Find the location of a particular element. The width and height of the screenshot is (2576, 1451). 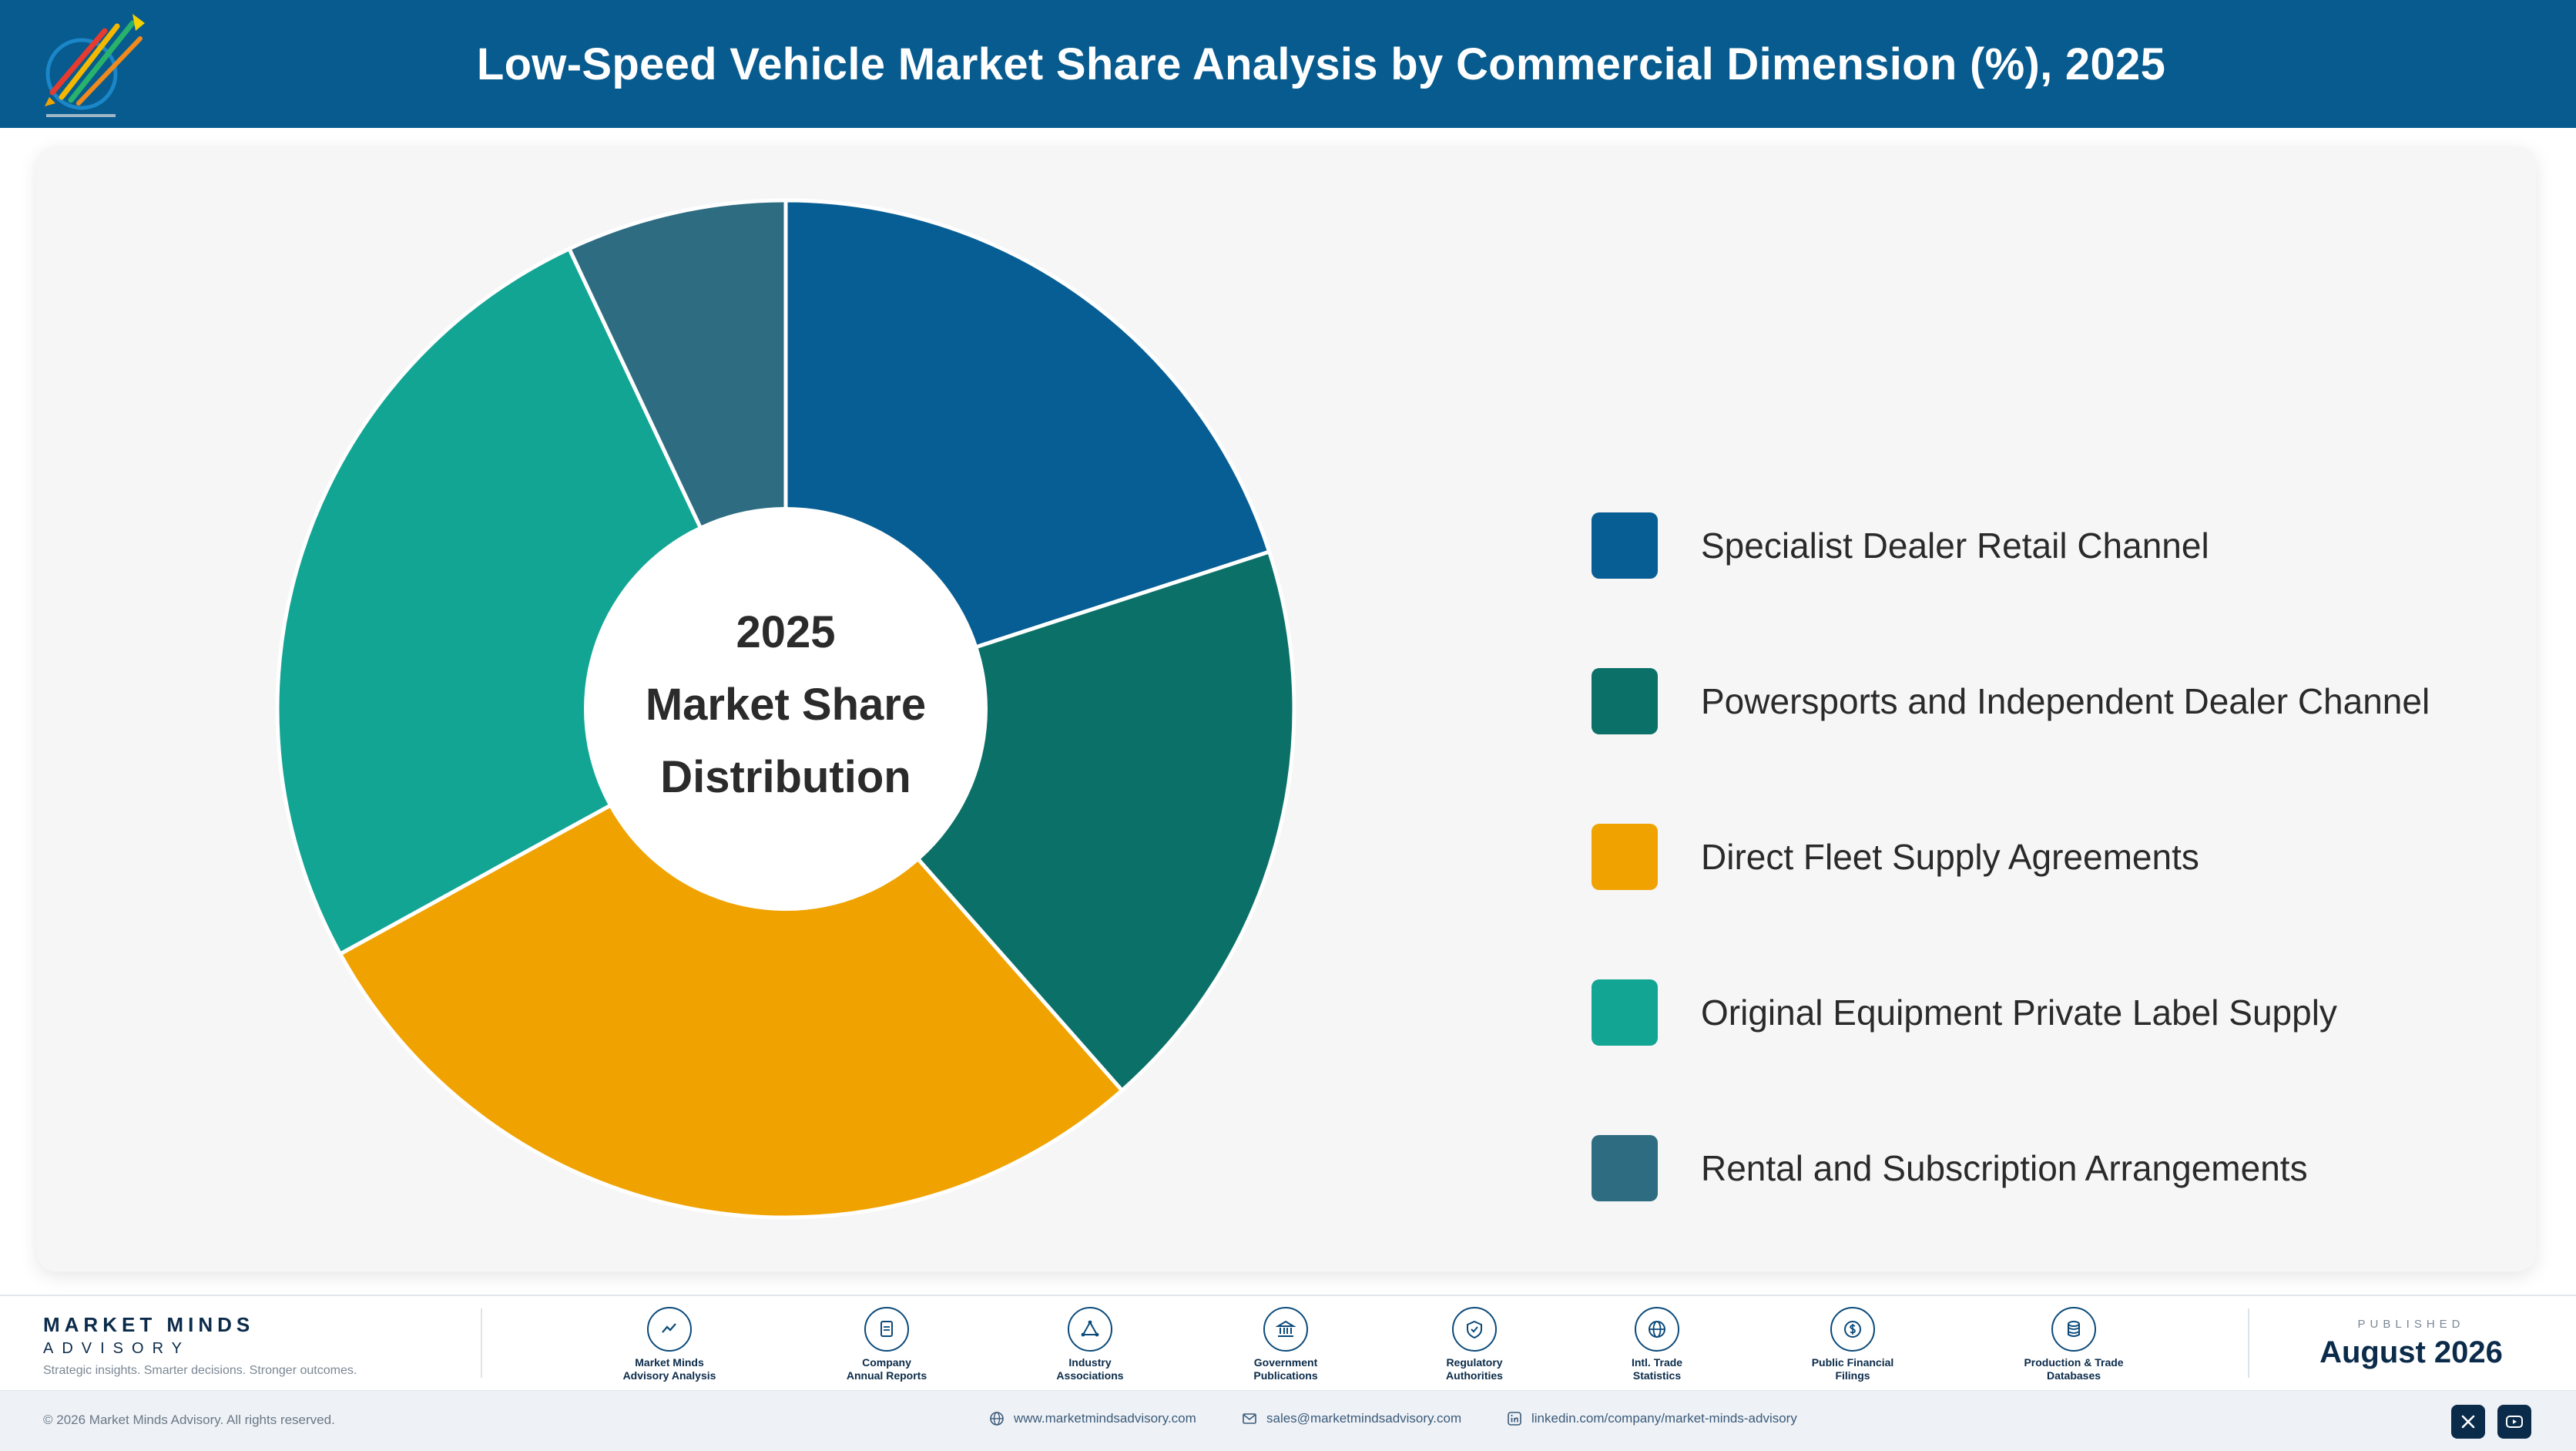

source-item: Industry Associations is located at coordinates (1090, 1344).